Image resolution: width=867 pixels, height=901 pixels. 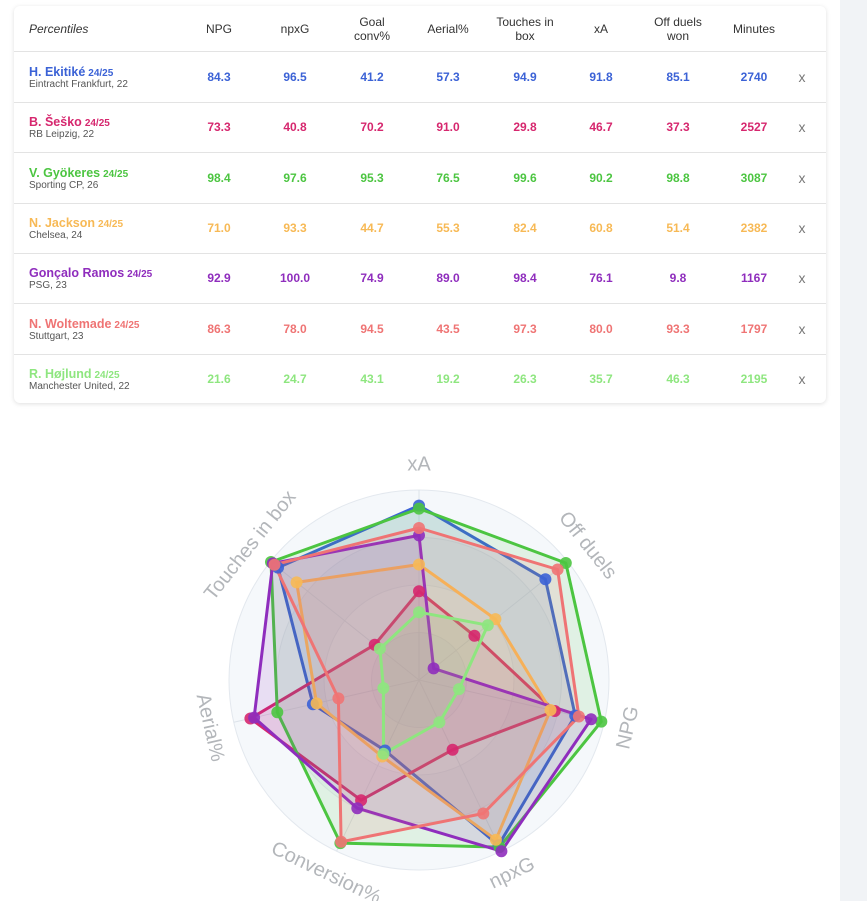 I want to click on player-name: R. Højlund 24/25, so click(x=74, y=374).